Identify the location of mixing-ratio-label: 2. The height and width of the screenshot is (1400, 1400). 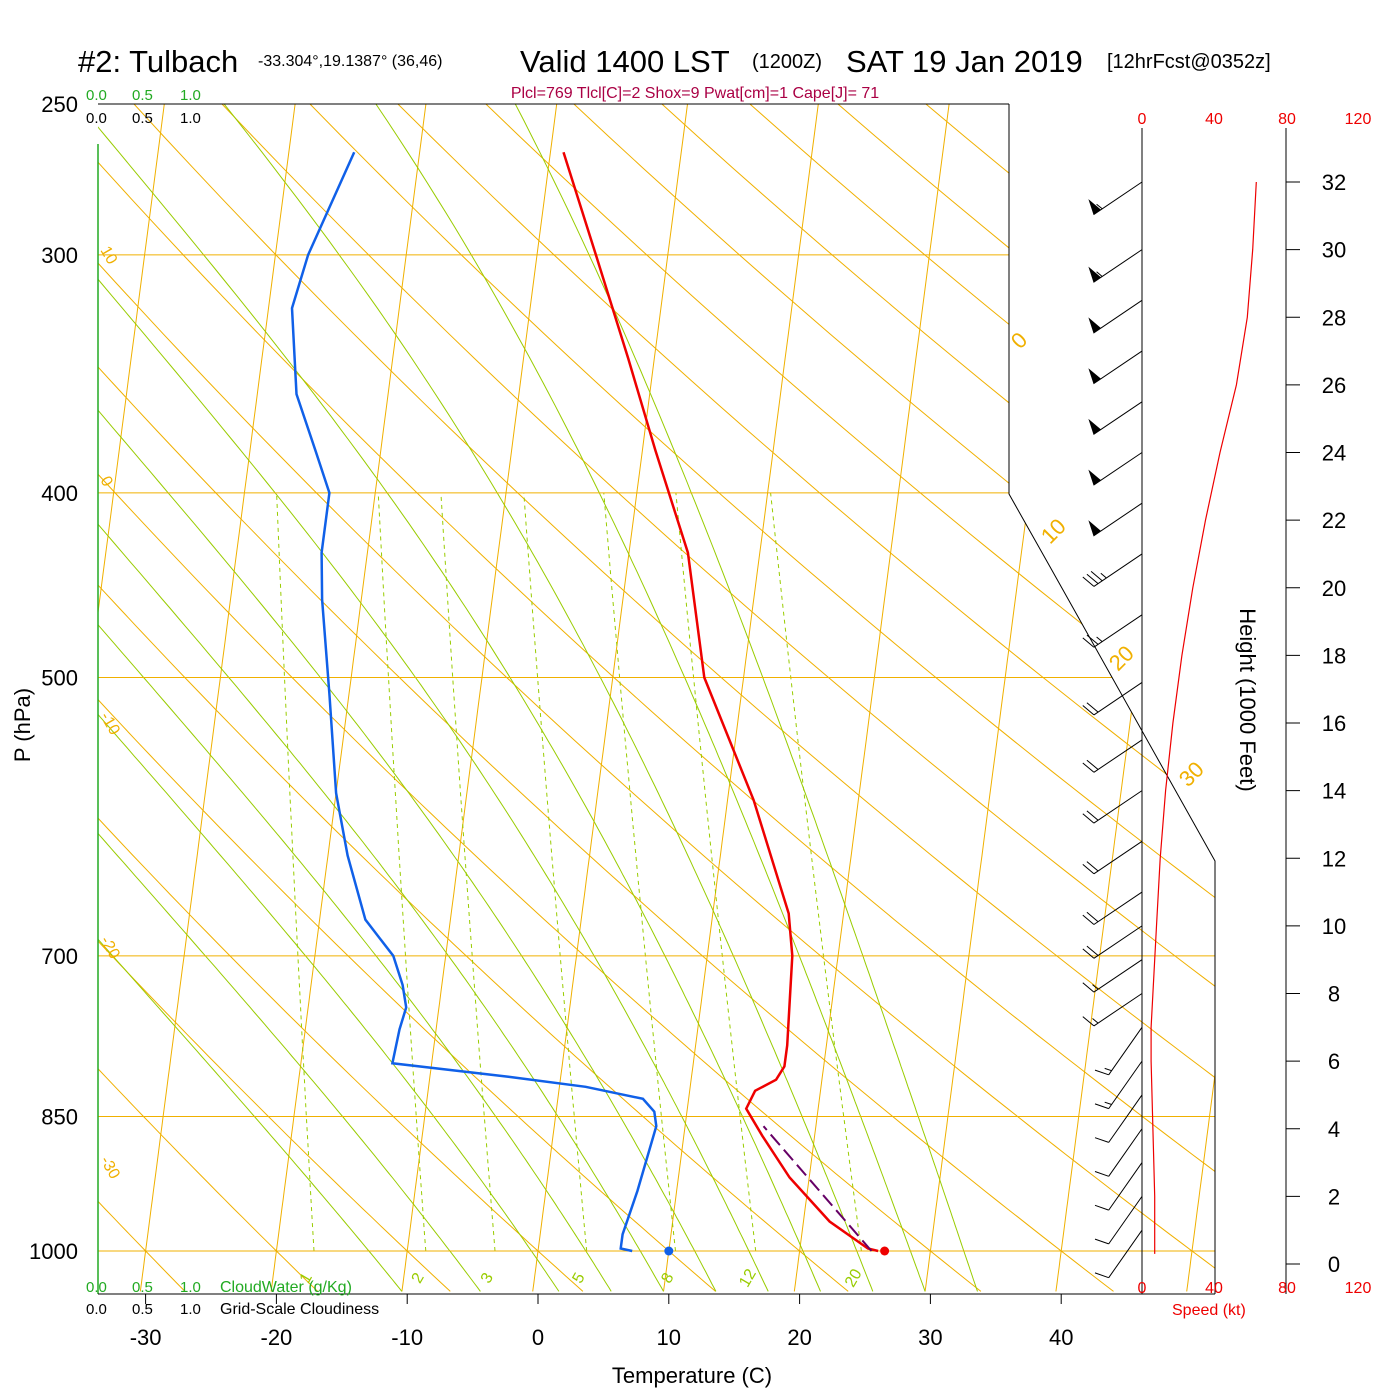
(418, 1278).